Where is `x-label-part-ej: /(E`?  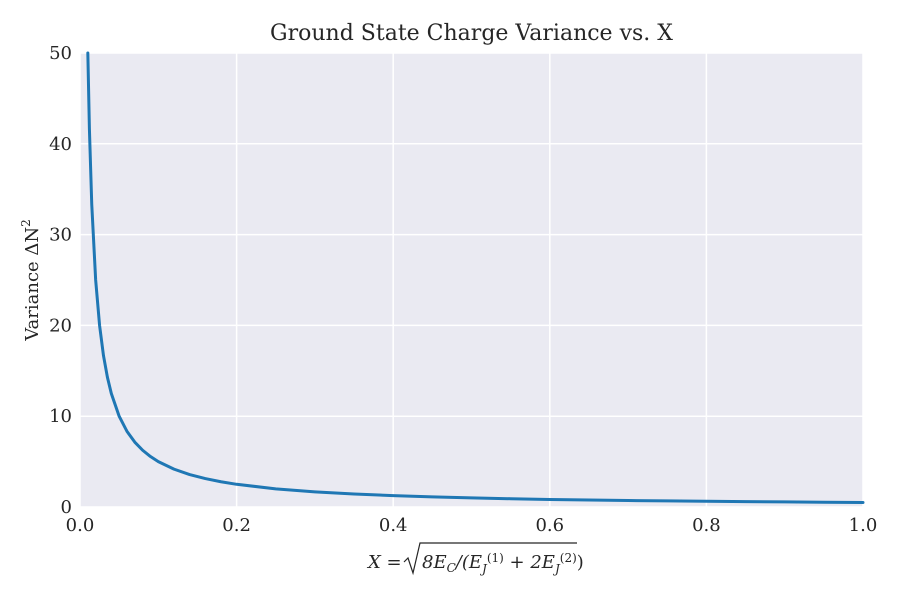 x-label-part-ej: /(E is located at coordinates (468, 562).